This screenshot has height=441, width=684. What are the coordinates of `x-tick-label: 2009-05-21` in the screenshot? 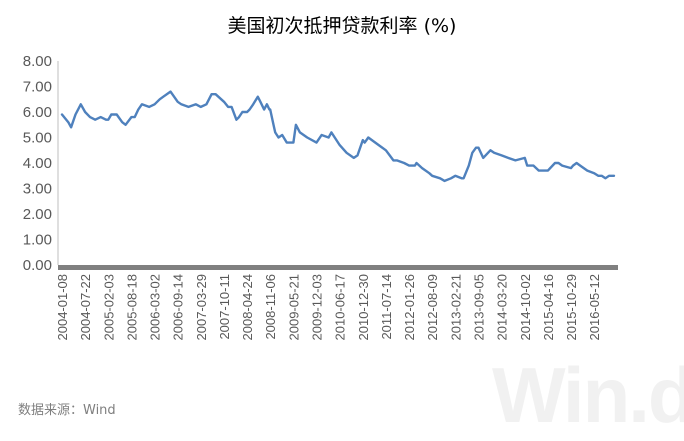 It's located at (293, 307).